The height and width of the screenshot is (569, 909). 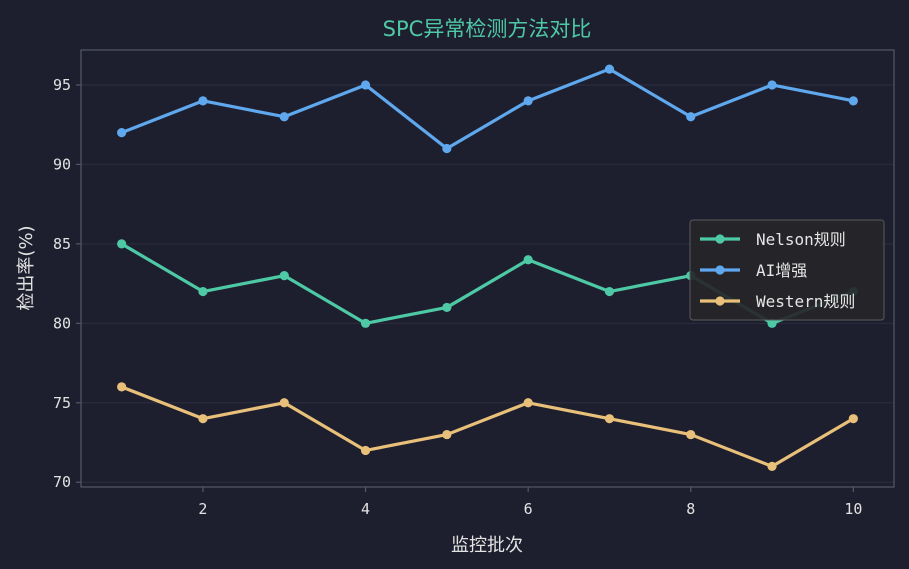 What do you see at coordinates (365, 509) in the screenshot?
I see `x-tick-label: 4` at bounding box center [365, 509].